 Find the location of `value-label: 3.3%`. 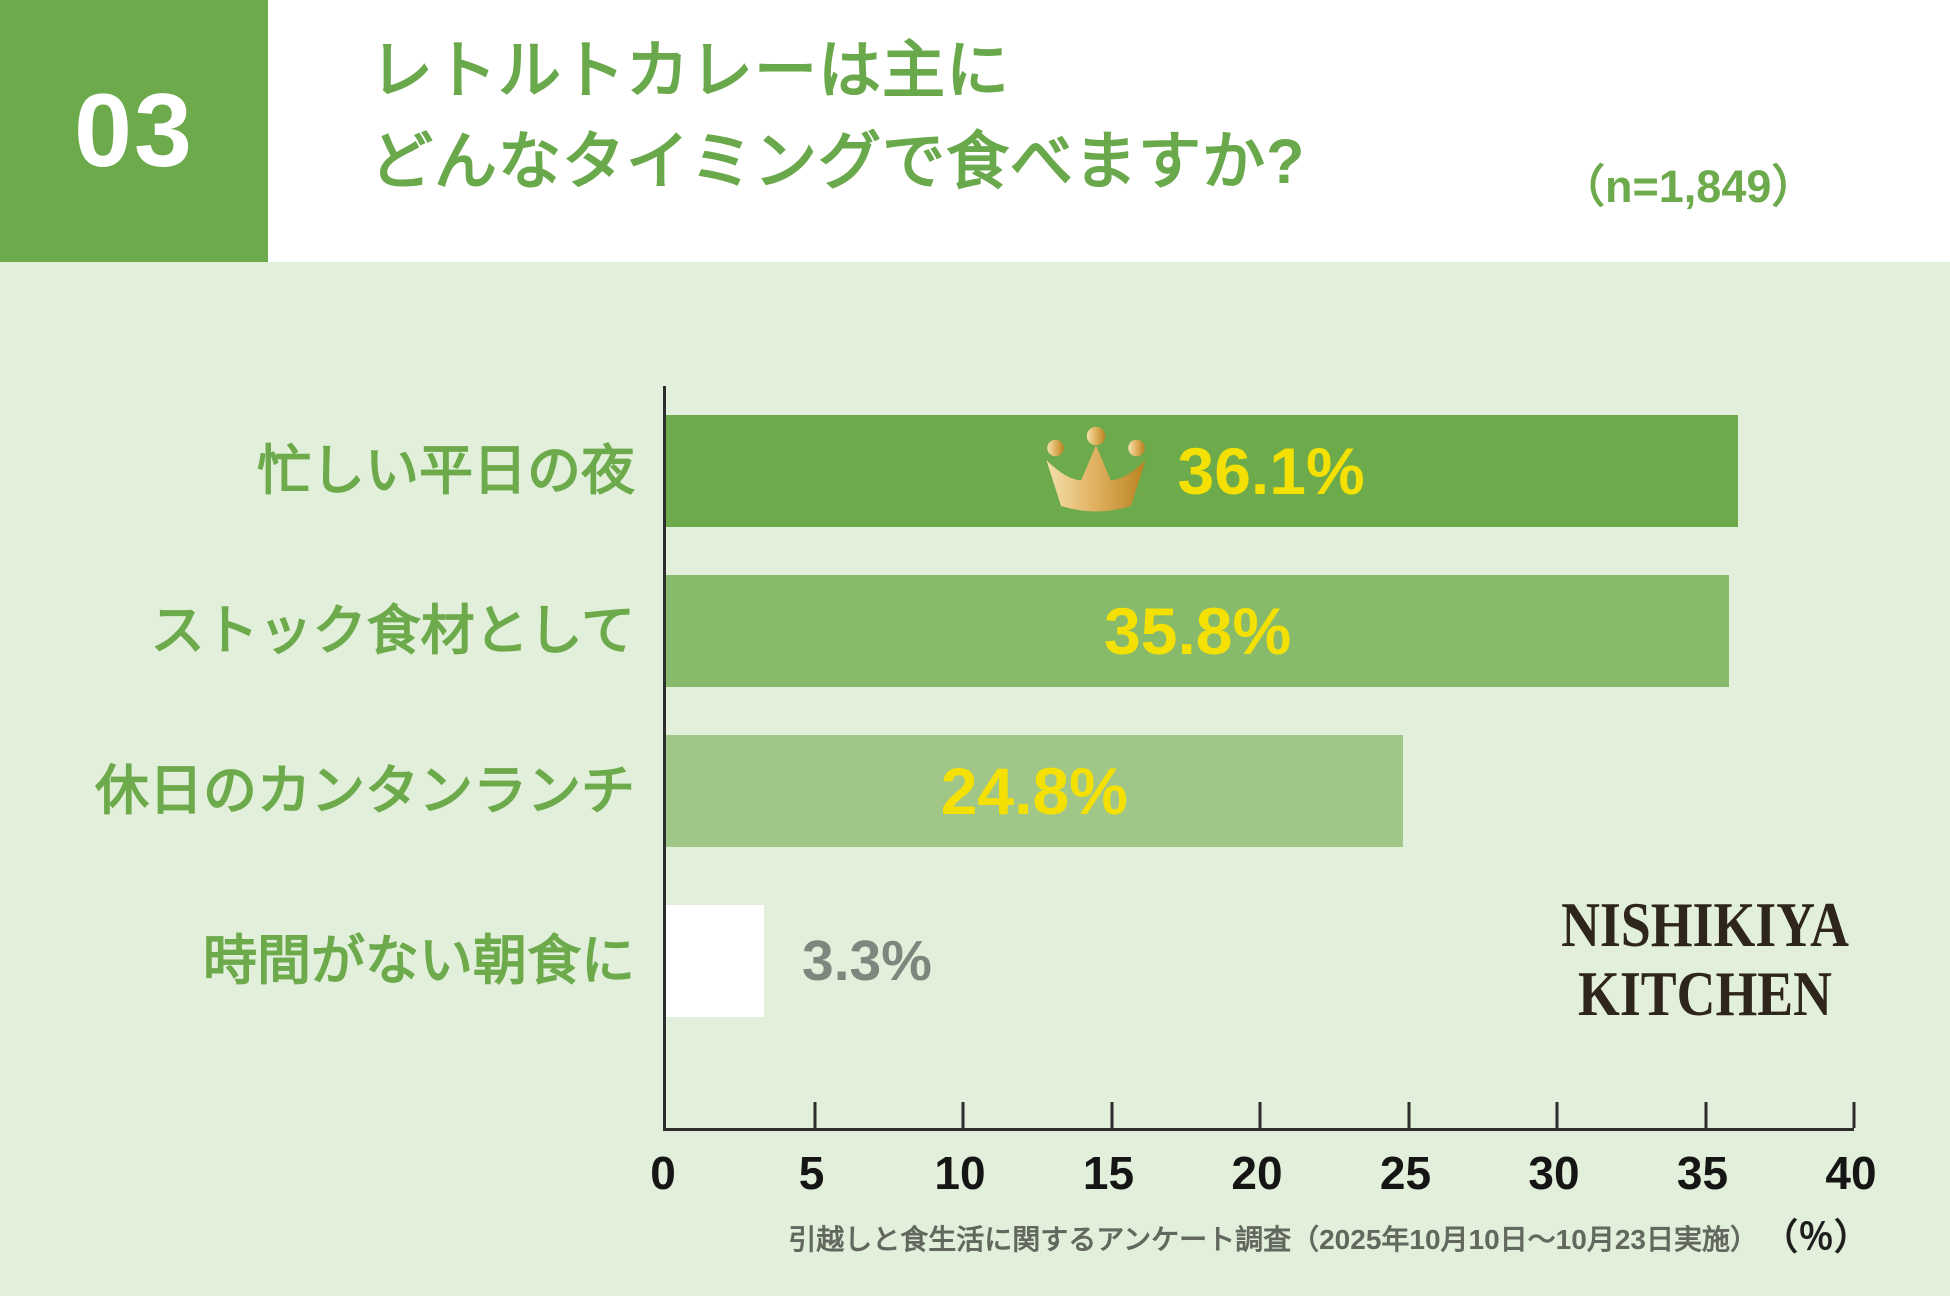

value-label: 3.3% is located at coordinates (867, 961).